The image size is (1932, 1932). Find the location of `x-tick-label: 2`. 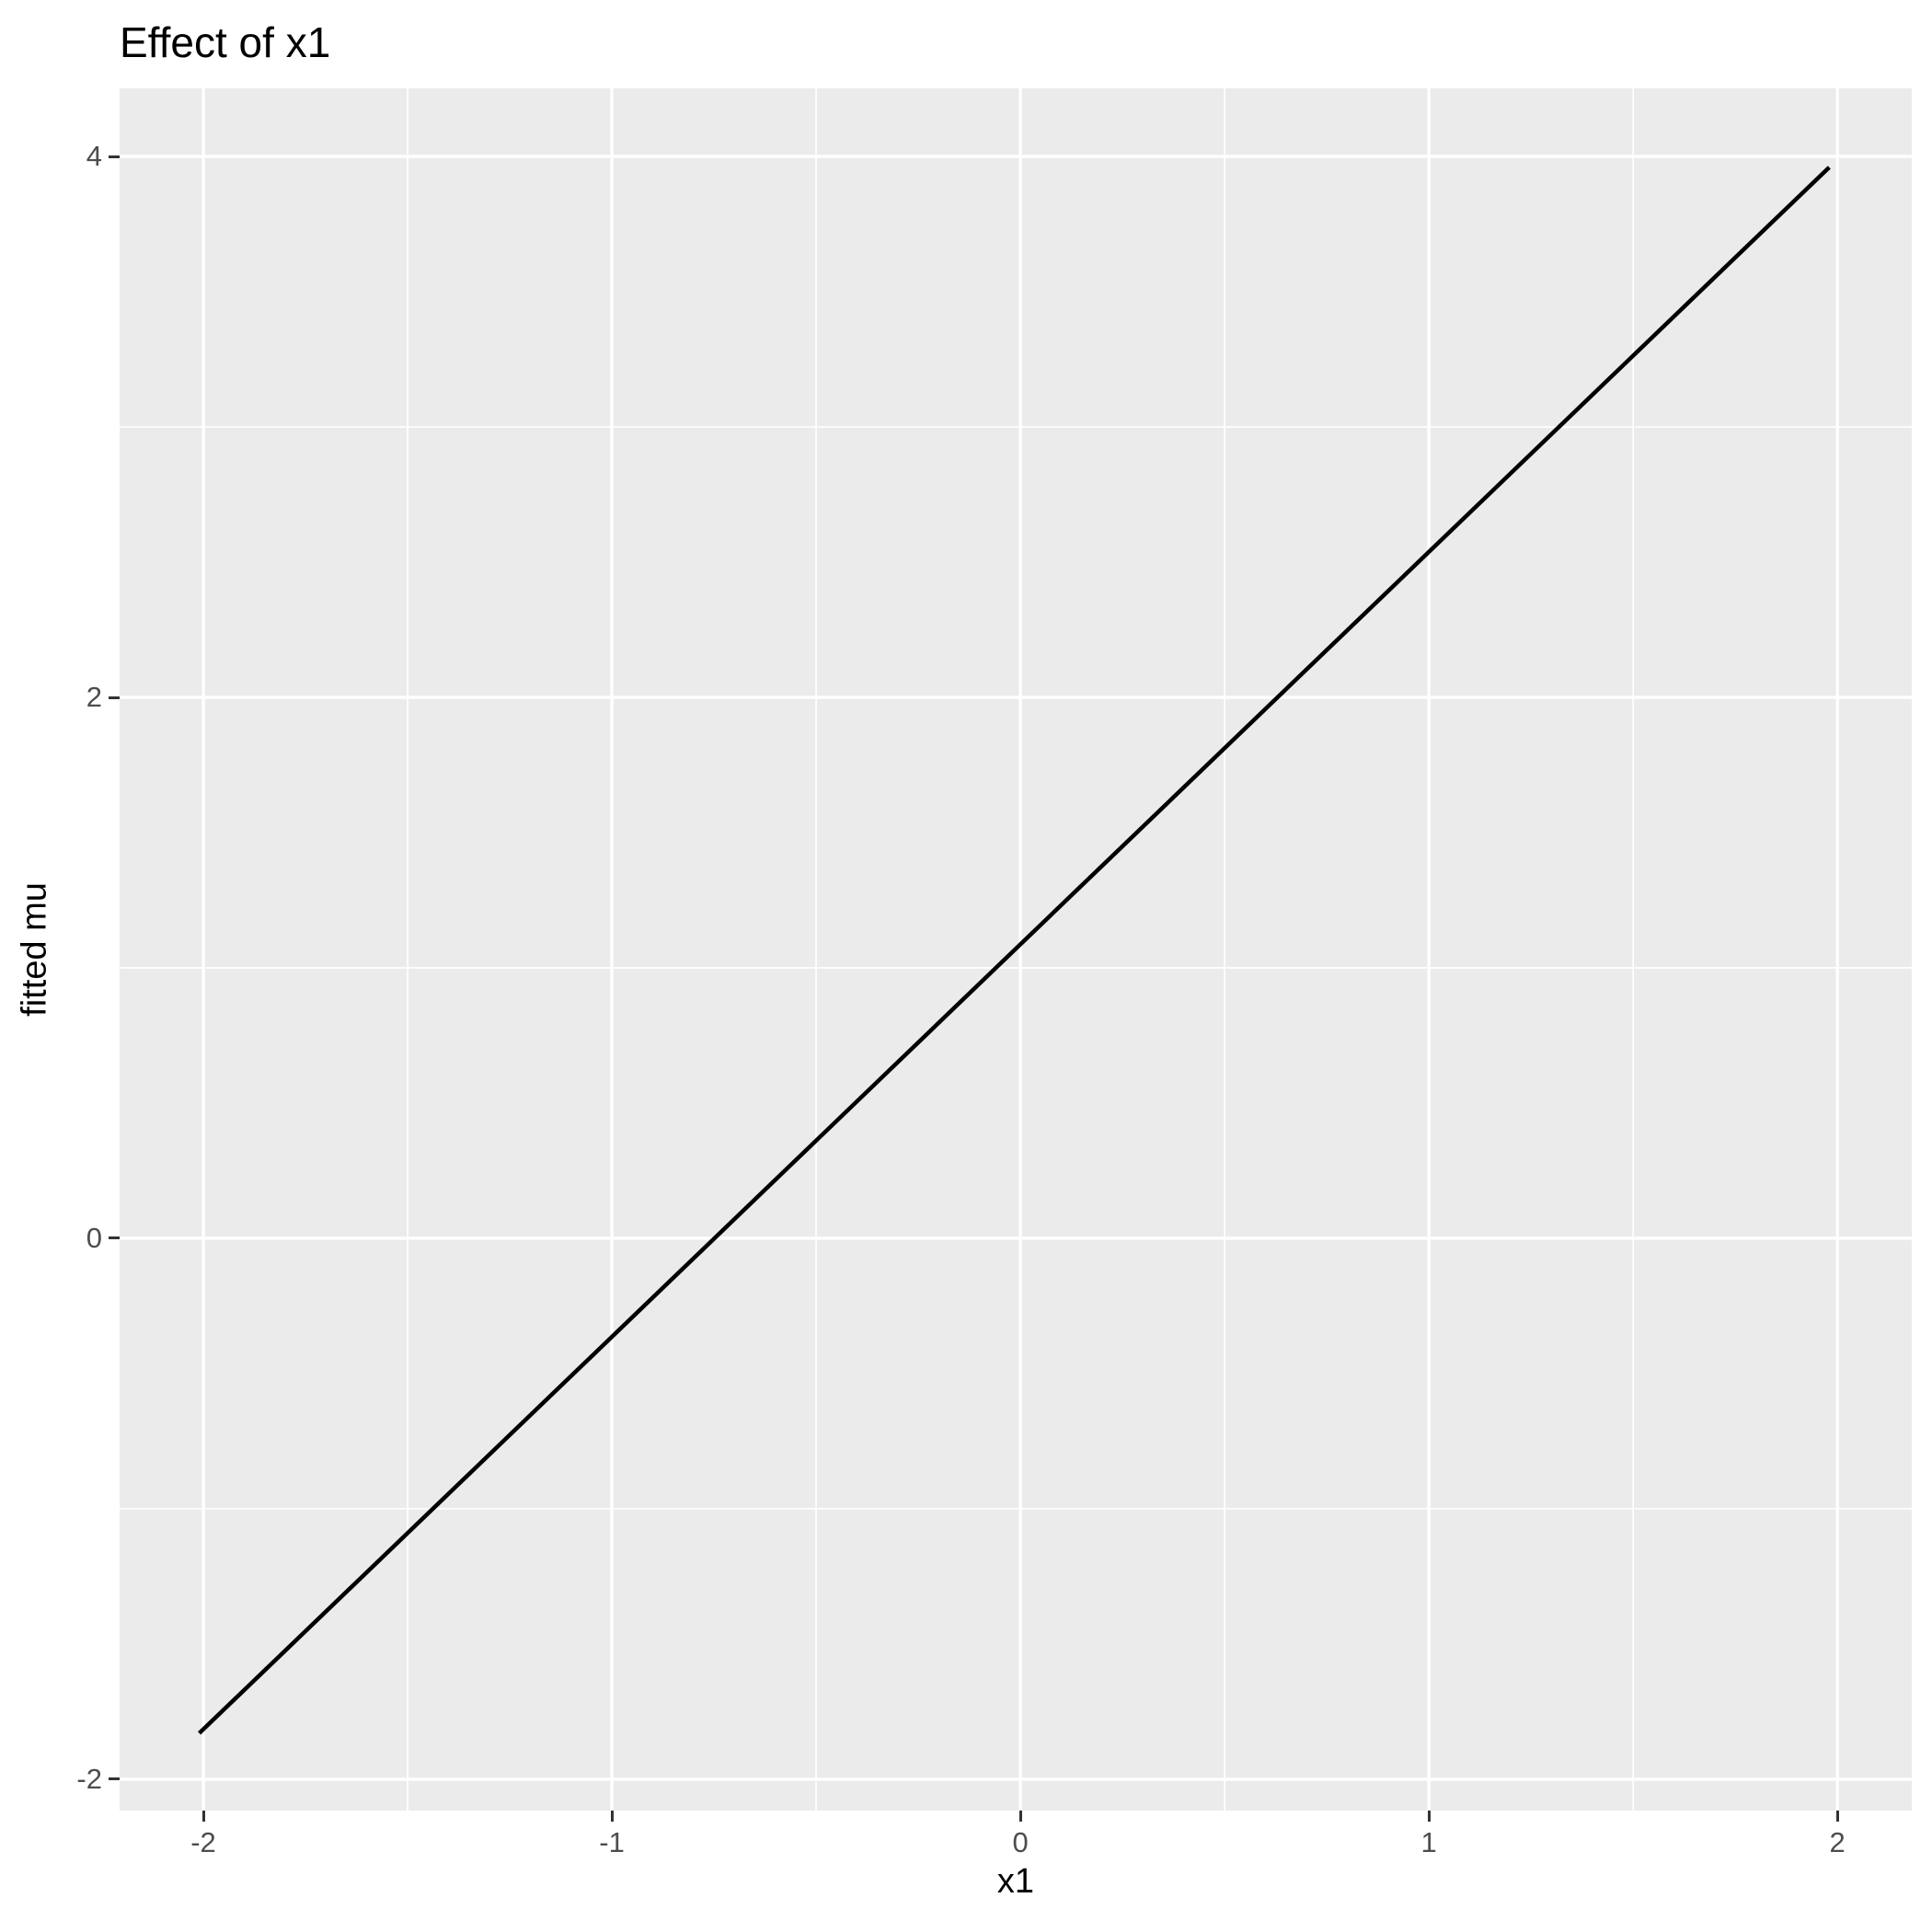

x-tick-label: 2 is located at coordinates (1837, 1842).